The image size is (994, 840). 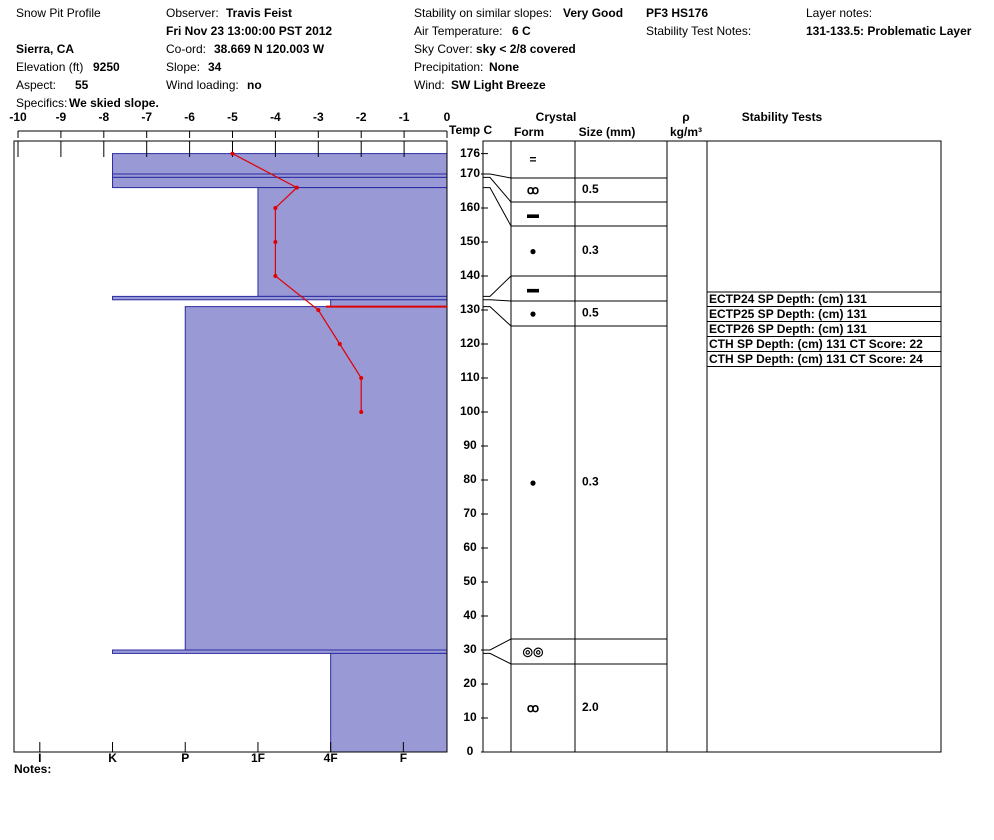 What do you see at coordinates (45, 49) in the screenshot?
I see `header-field: Sierra, CA` at bounding box center [45, 49].